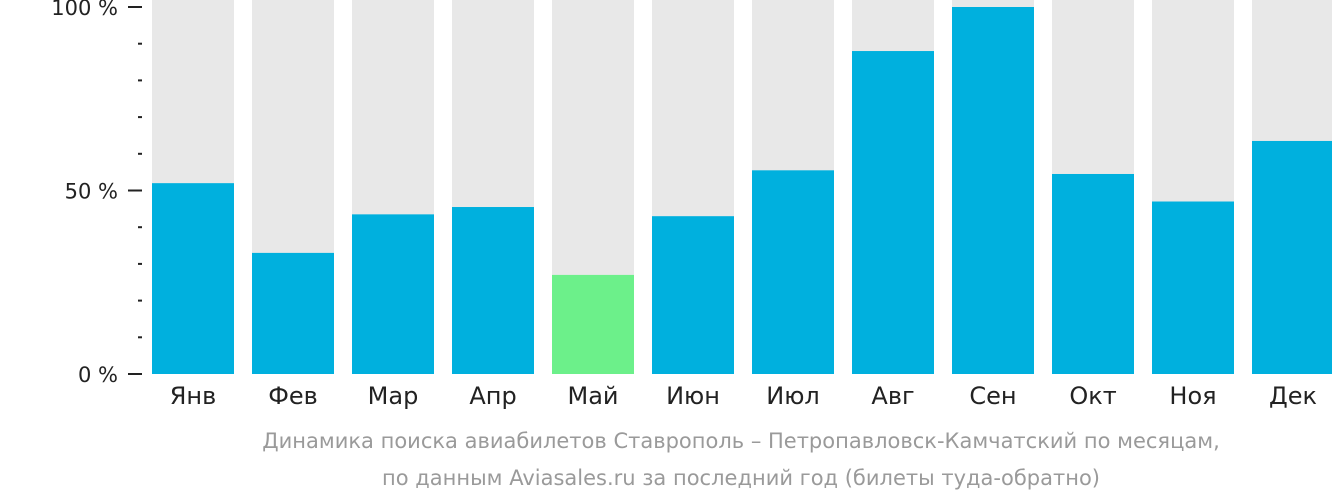 The height and width of the screenshot is (502, 1332). Describe the element at coordinates (393, 396) in the screenshot. I see `x-tick-label: Мар` at that location.